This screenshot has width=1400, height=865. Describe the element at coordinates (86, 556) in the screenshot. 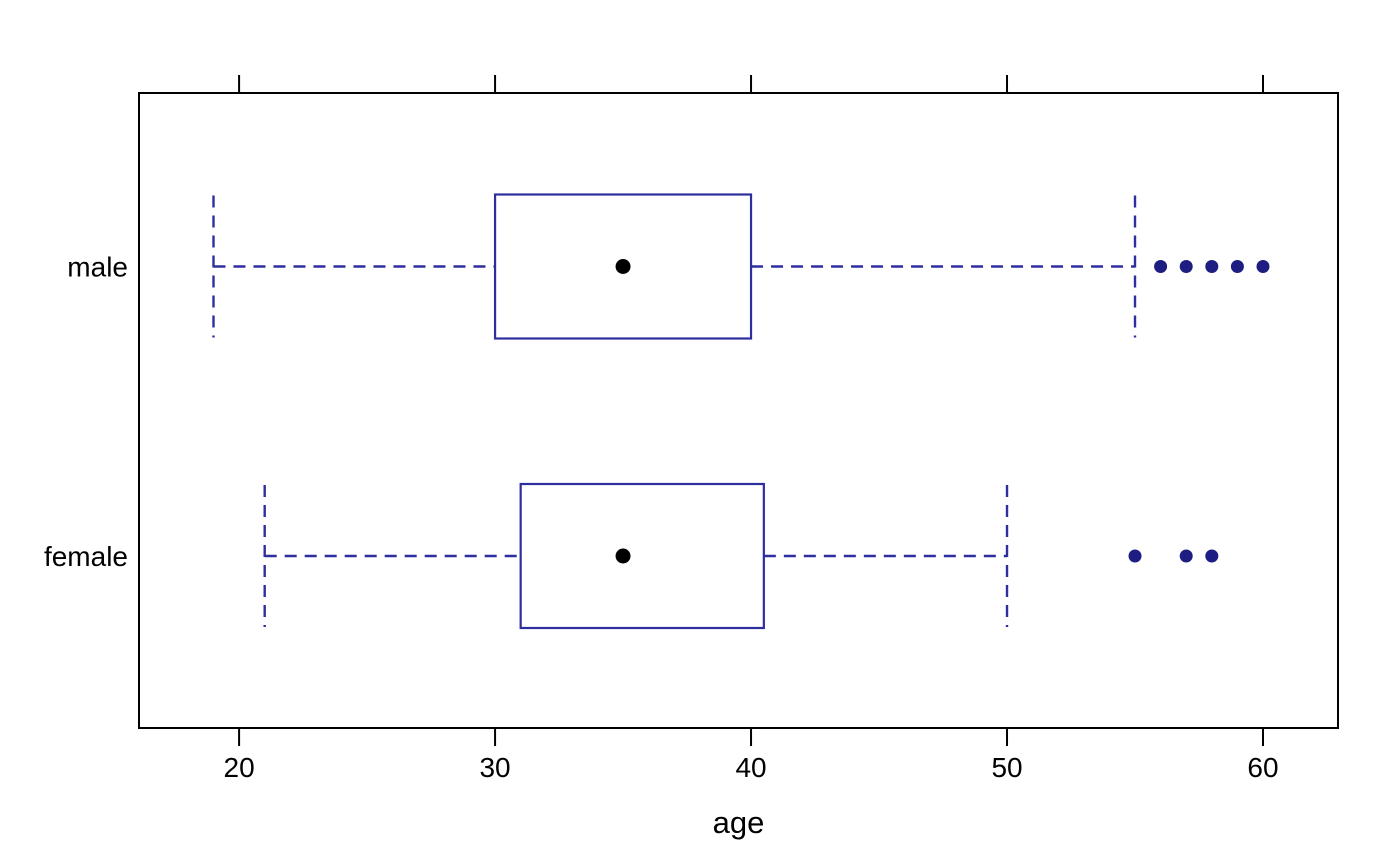

I see `group-label-female: female` at that location.